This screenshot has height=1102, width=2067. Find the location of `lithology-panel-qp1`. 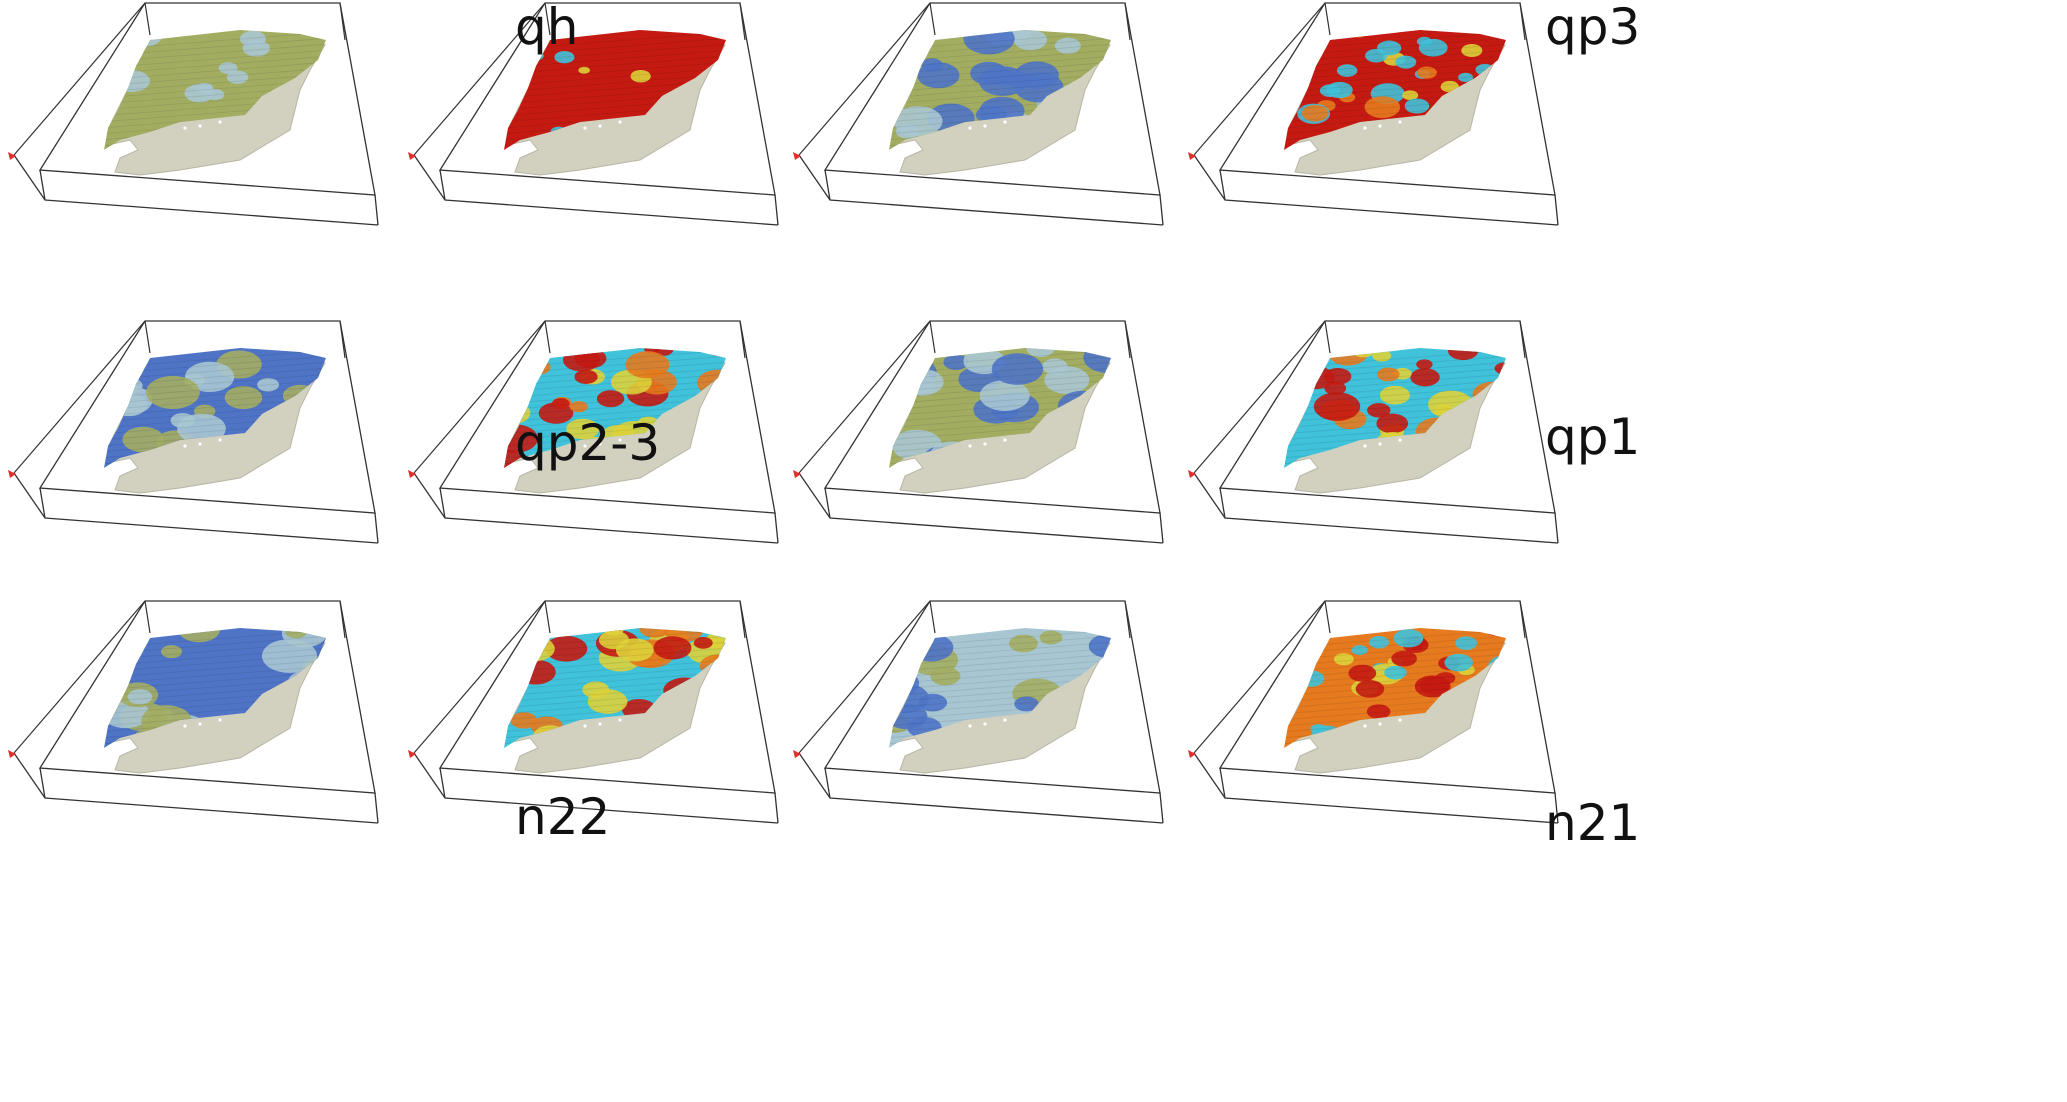

lithology-panel-qp1 is located at coordinates (978, 432).